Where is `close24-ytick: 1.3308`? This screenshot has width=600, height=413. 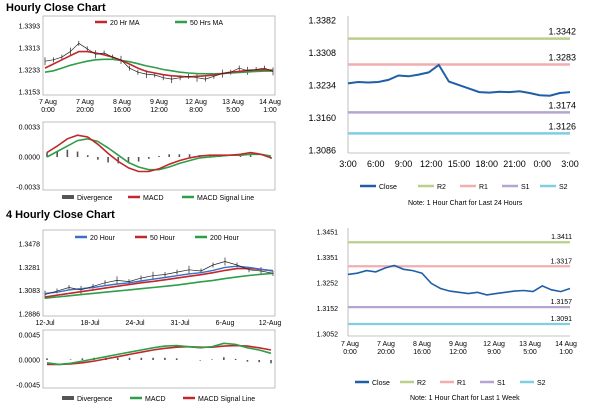 close24-ytick: 1.3308 is located at coordinates (322, 53).